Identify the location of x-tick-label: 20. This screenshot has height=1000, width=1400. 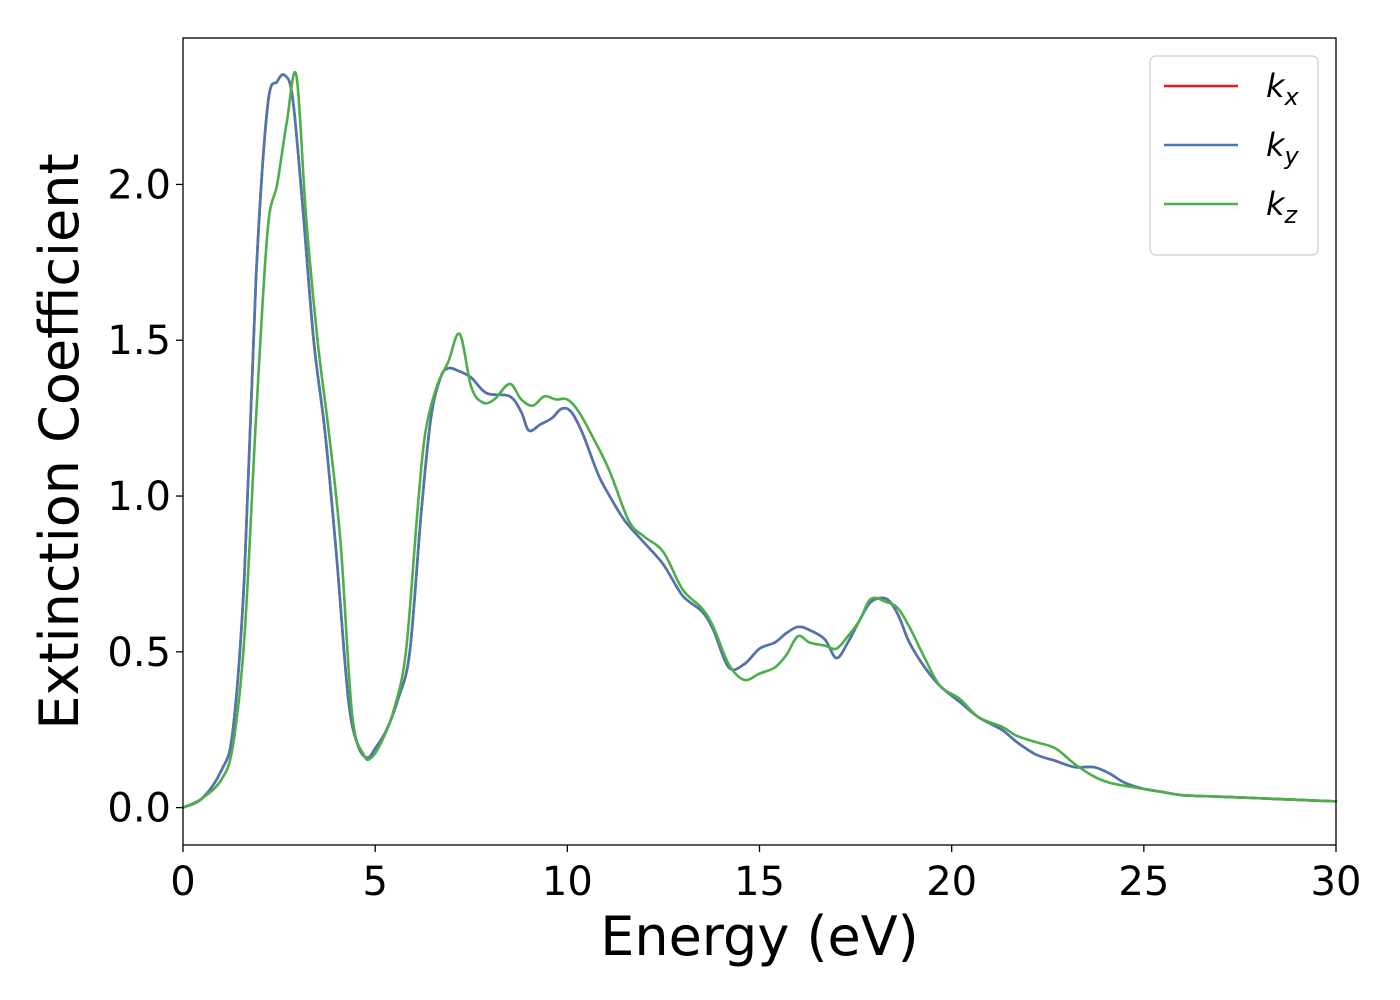
(951, 882).